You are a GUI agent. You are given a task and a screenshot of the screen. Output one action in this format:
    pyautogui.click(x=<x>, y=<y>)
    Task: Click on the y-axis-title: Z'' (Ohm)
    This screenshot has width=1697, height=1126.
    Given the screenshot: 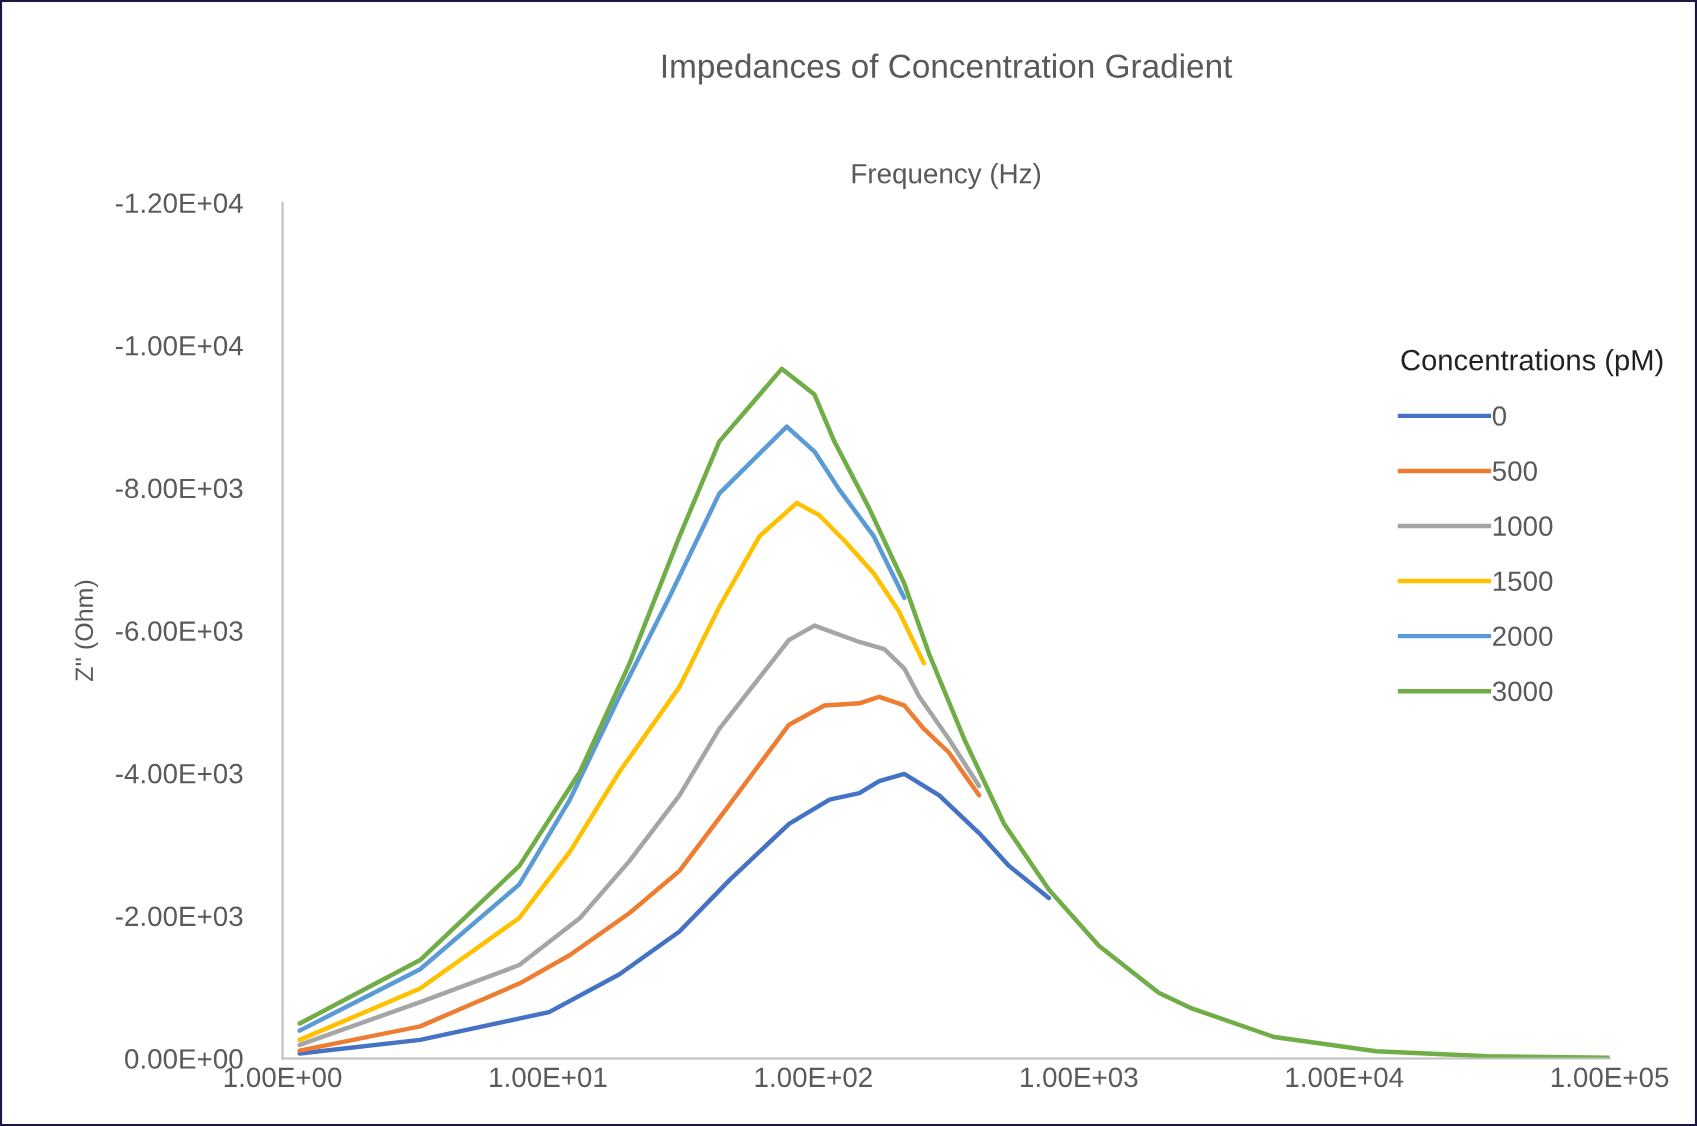 What is the action you would take?
    pyautogui.click(x=86, y=631)
    